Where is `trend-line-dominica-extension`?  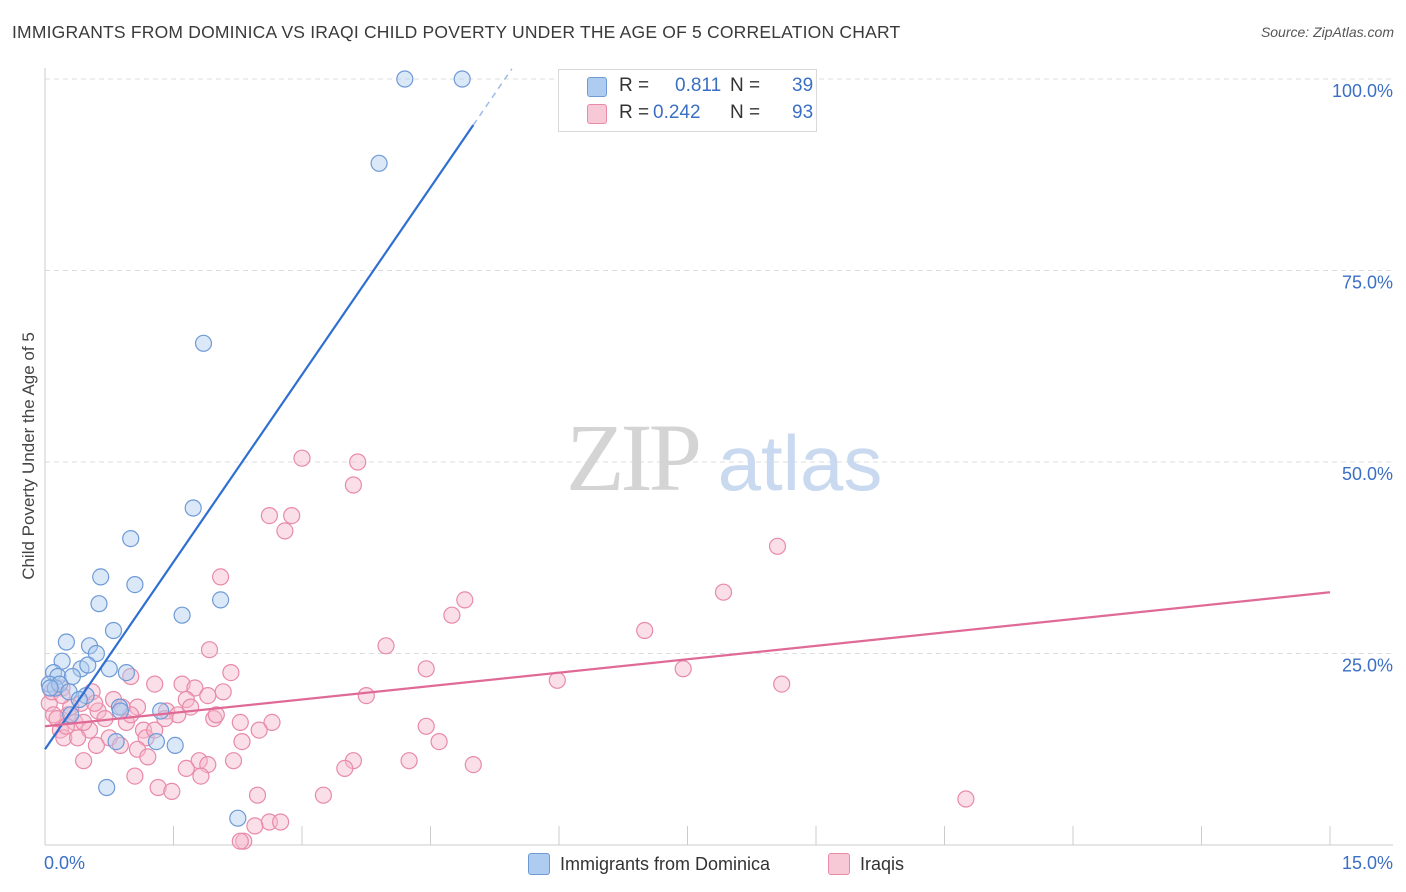 trend-line-dominica-extension is located at coordinates (492, 97).